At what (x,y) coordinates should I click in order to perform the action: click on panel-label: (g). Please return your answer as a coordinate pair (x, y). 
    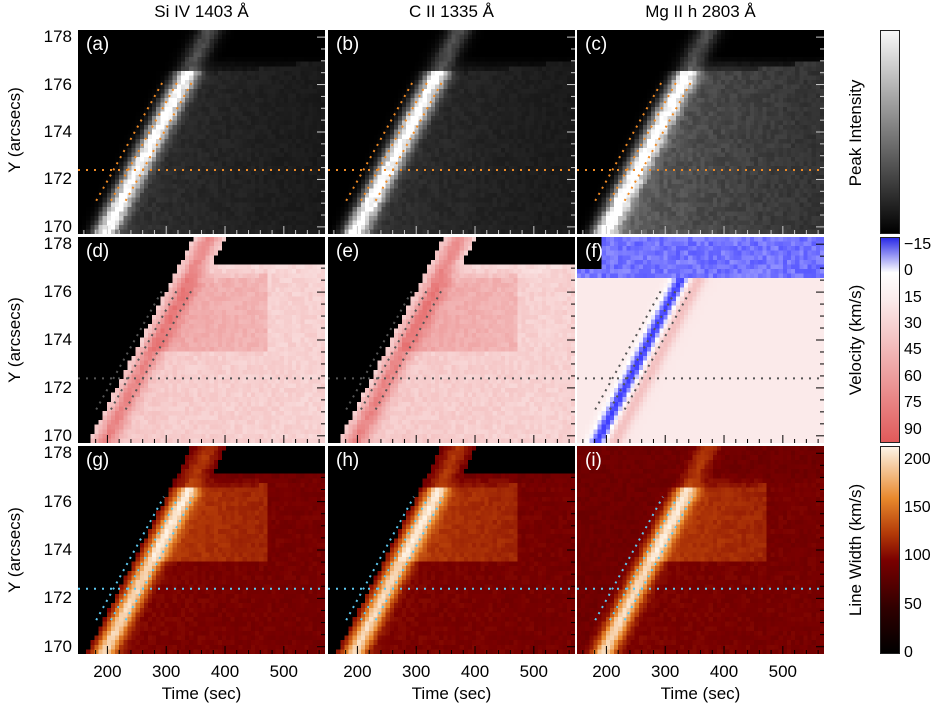
    Looking at the image, I should click on (98, 460).